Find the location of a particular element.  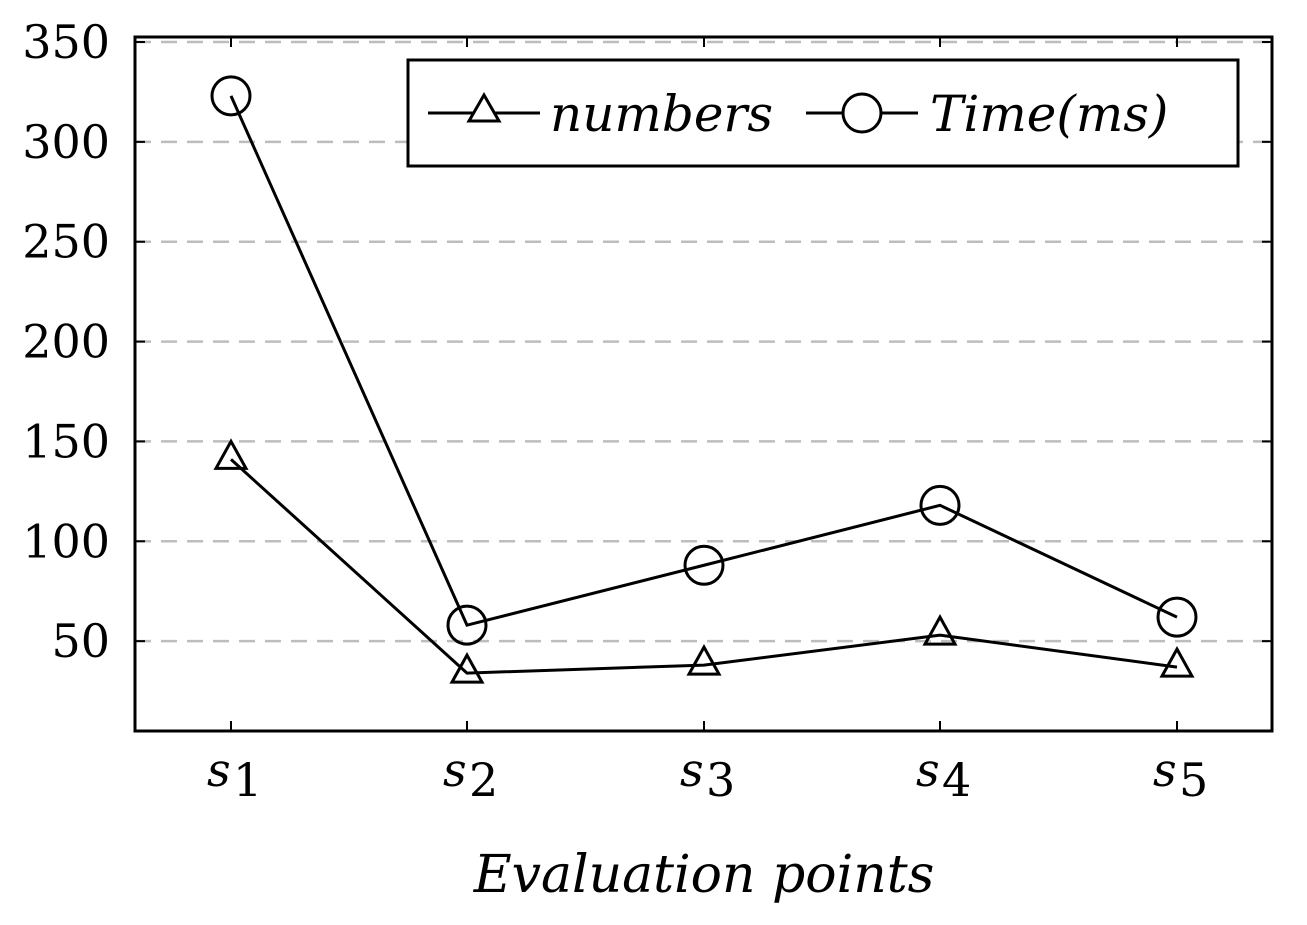

y-tick-label: 50 is located at coordinates (80, 641).